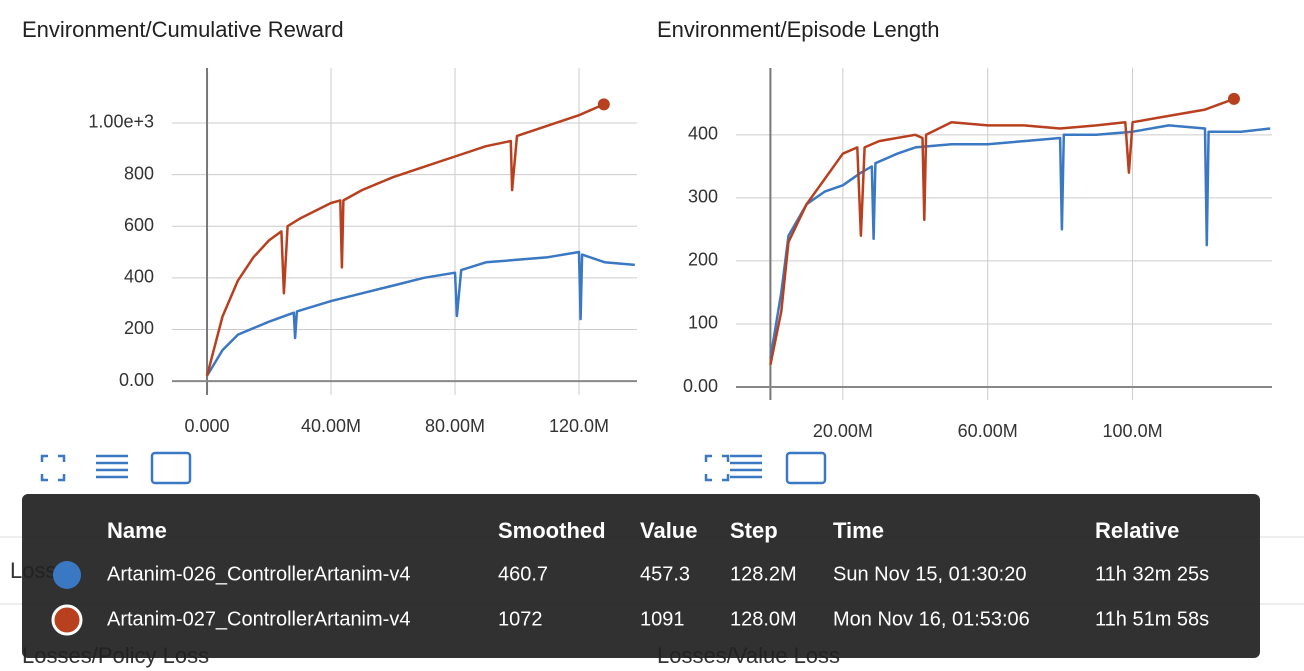 The height and width of the screenshot is (671, 1304). What do you see at coordinates (258, 619) in the screenshot?
I see `tooltip-cell: Artanim-027_ControllerArtanim-v4` at bounding box center [258, 619].